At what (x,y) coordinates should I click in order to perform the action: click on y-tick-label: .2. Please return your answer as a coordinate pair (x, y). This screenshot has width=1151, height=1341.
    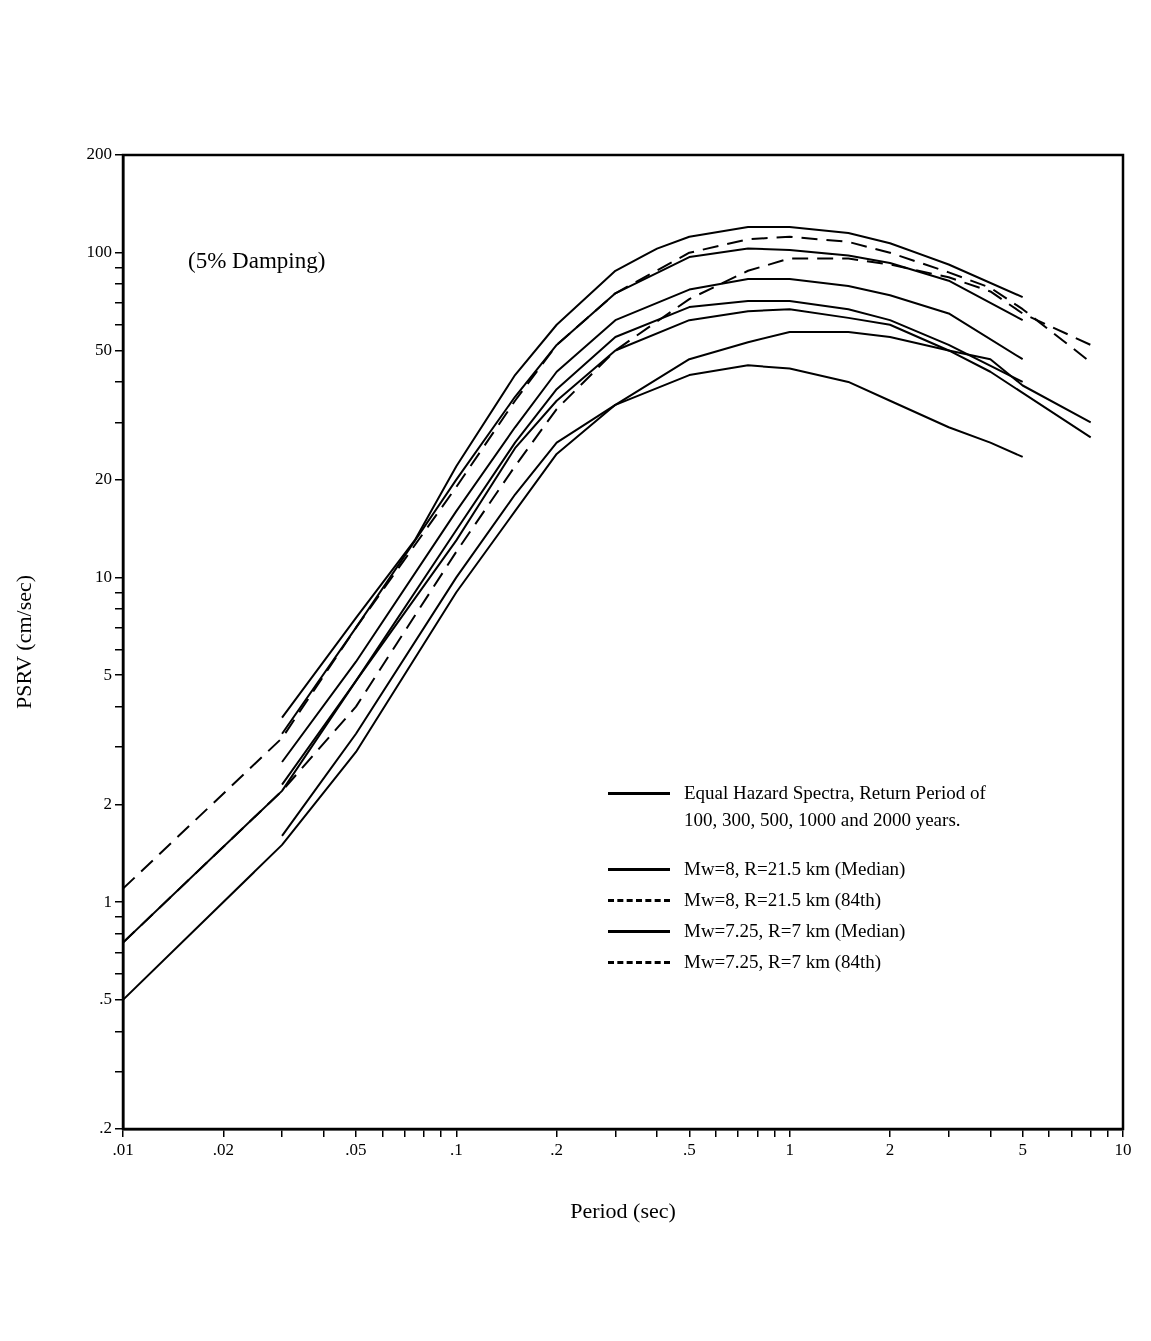
    Looking at the image, I should click on (105, 1128).